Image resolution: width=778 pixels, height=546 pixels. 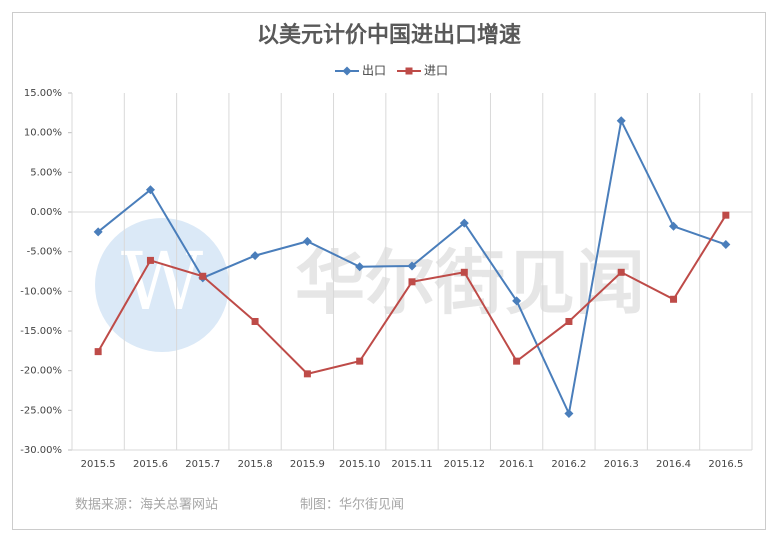 I want to click on y-tick-label: 15.00%, so click(x=43, y=93).